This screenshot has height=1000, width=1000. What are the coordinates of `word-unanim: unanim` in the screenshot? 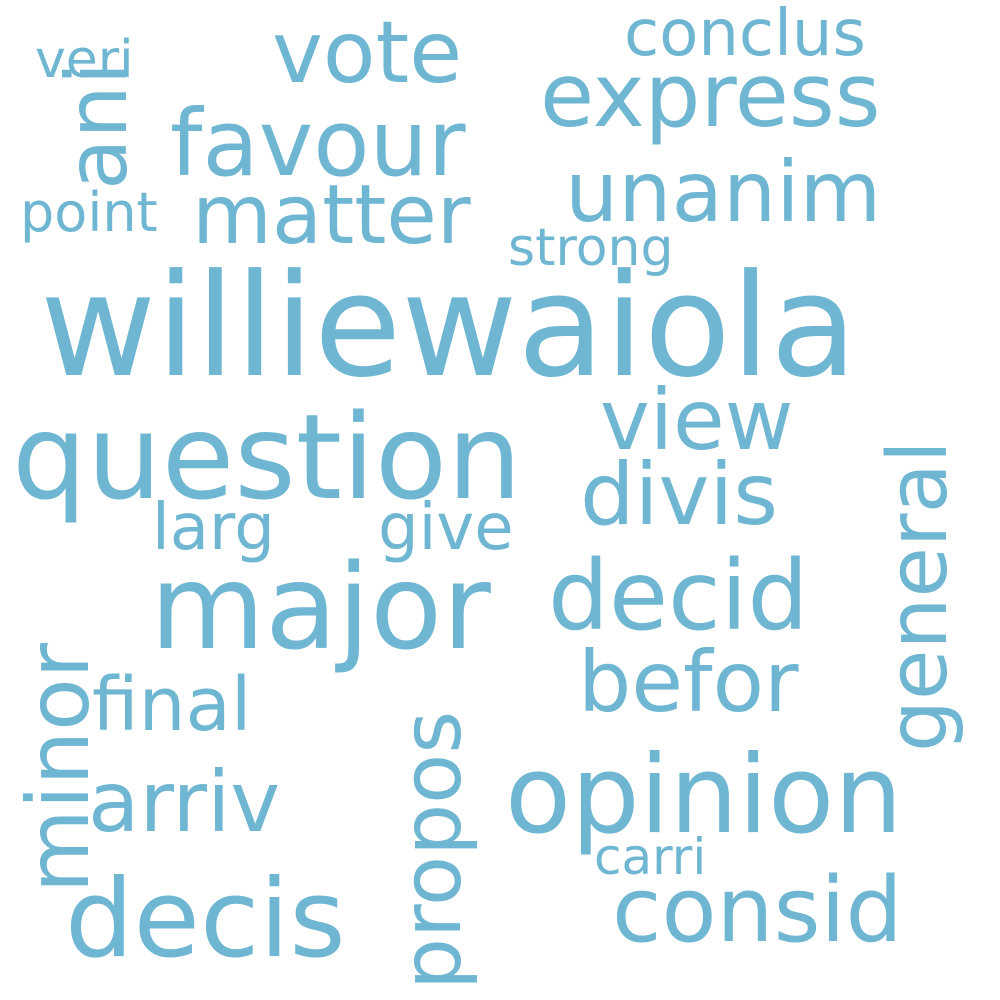 It's located at (723, 192).